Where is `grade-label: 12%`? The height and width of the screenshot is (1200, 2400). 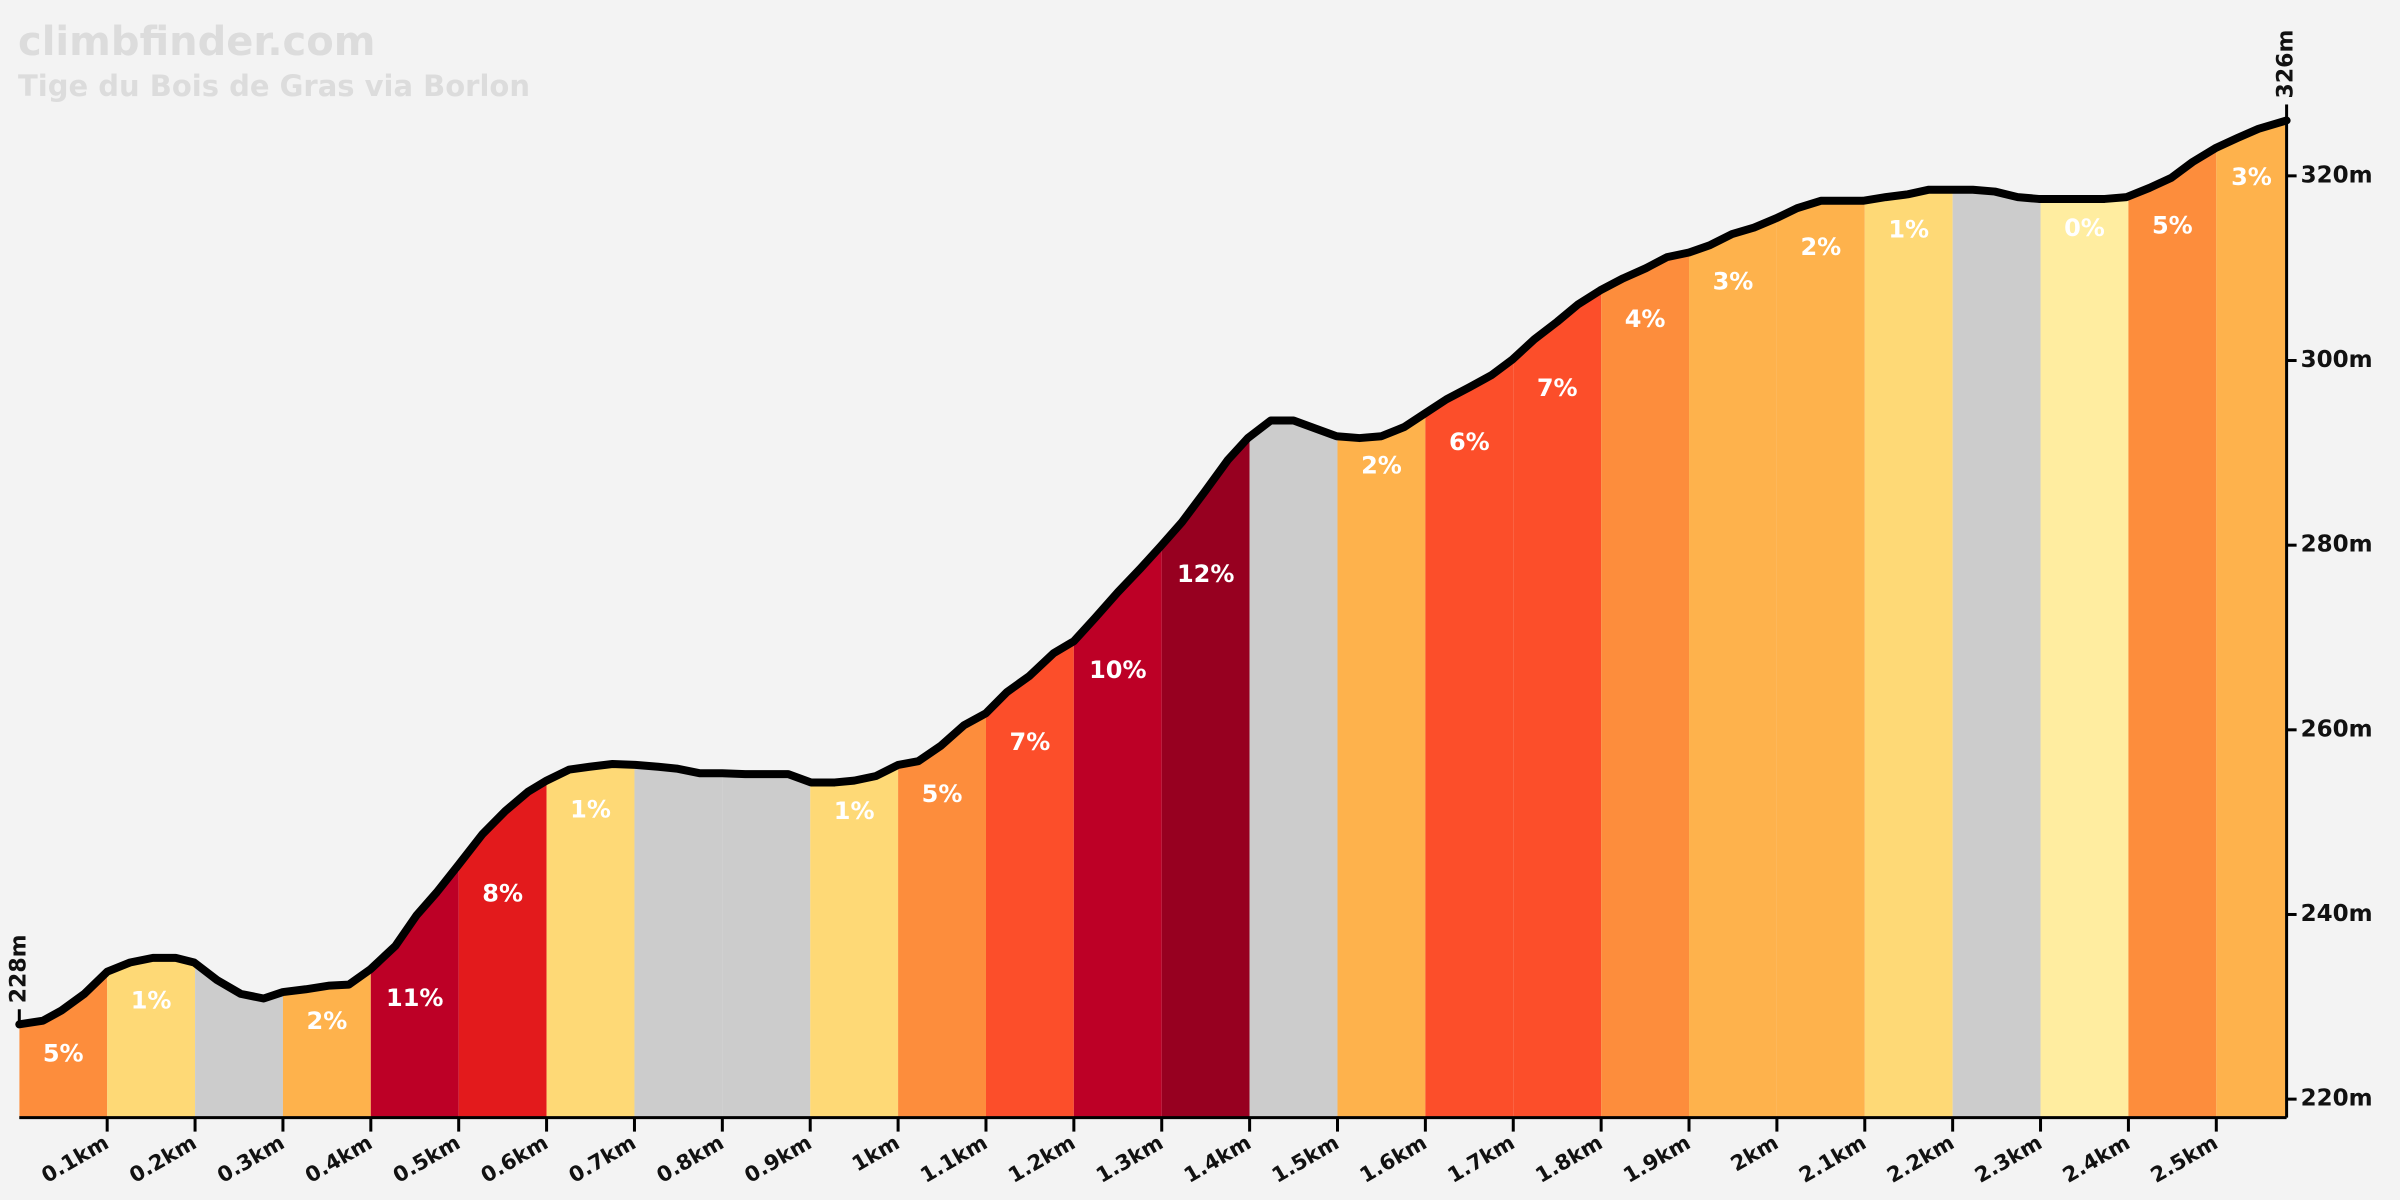 grade-label: 12% is located at coordinates (1205, 574).